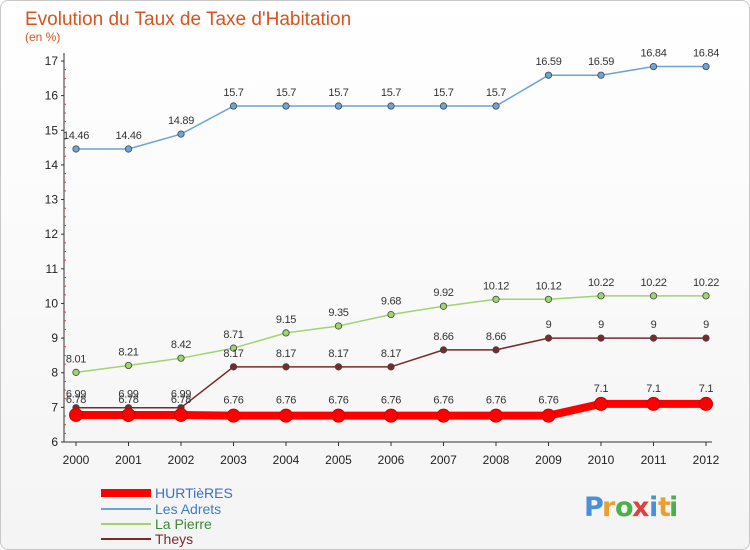 Image resolution: width=750 pixels, height=550 pixels. I want to click on legend-label-2: La Pierre, so click(183, 524).